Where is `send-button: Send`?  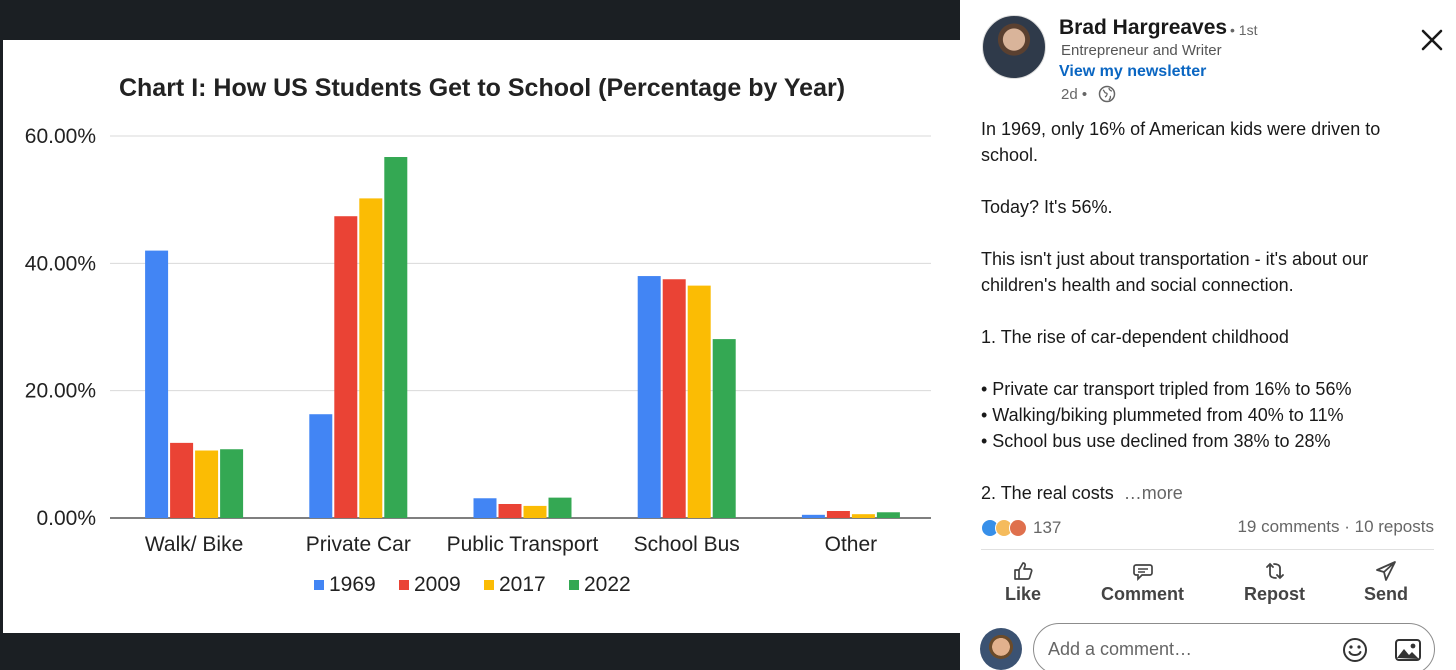
send-button: Send is located at coordinates (1386, 584).